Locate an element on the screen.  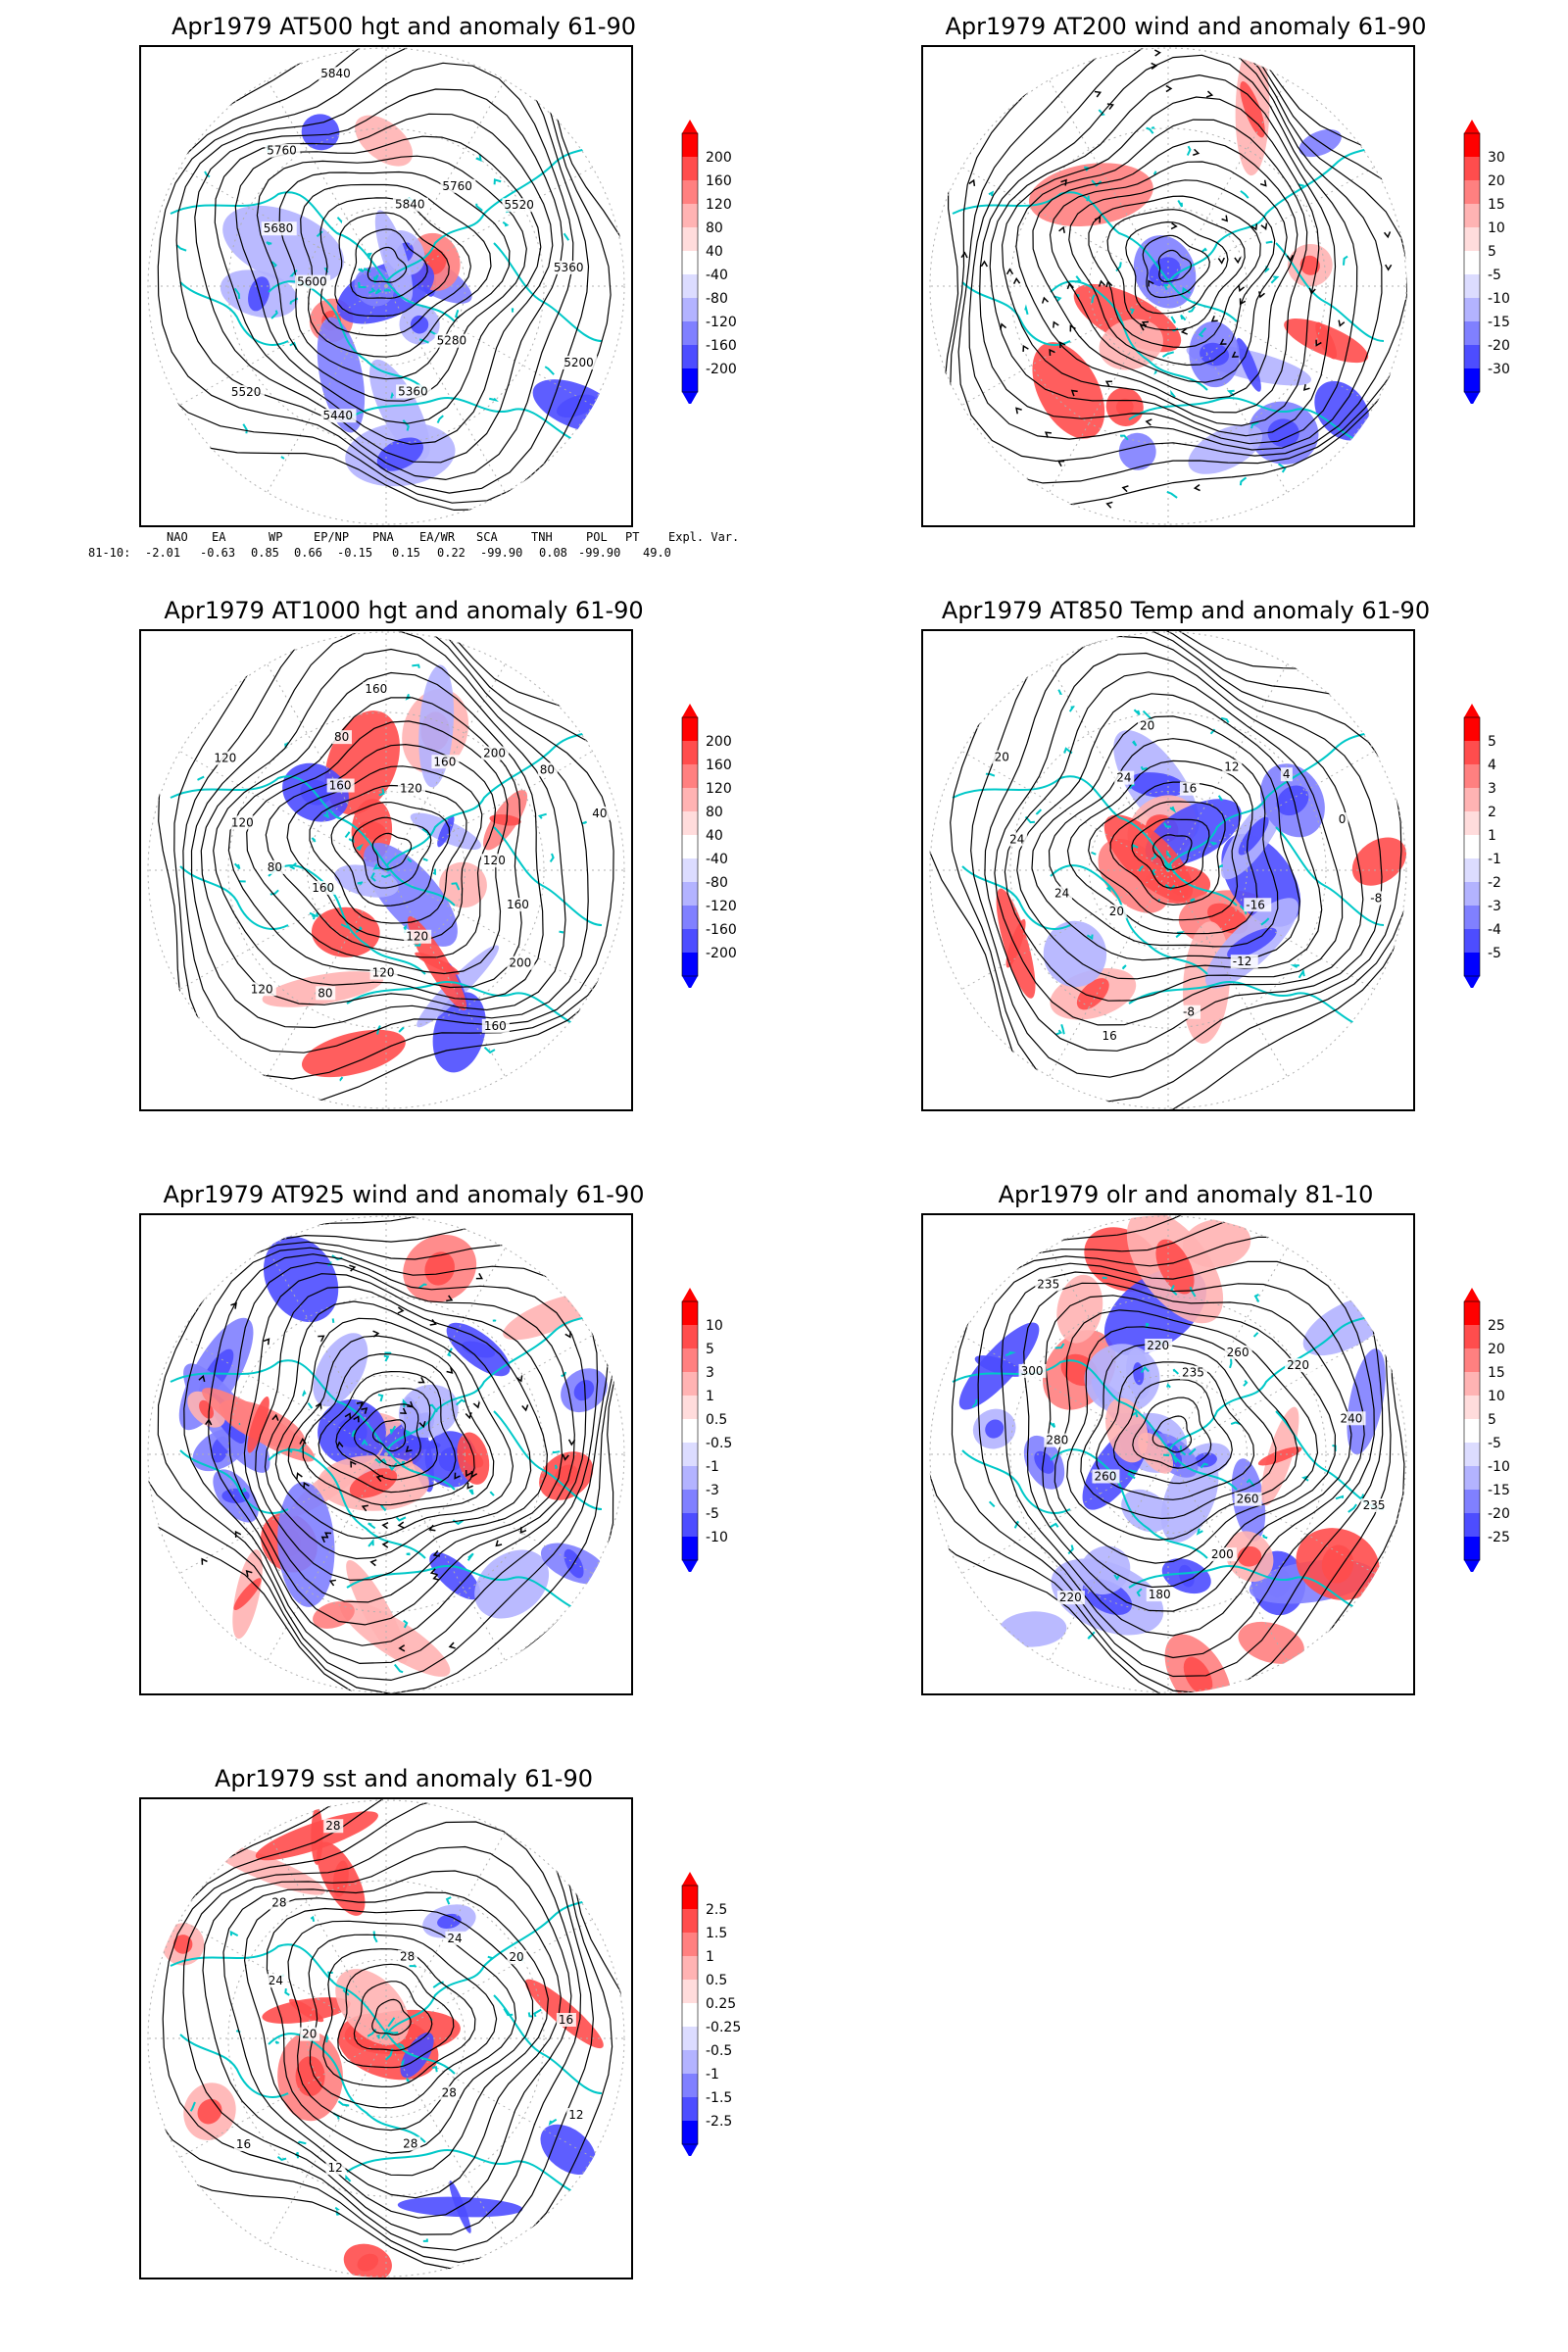
colorbar-tick-label: 120 is located at coordinates (719, 789).